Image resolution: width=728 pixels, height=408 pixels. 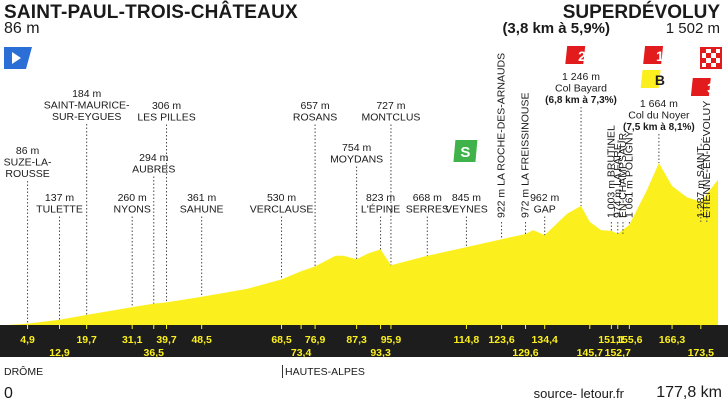 I want to click on place-label: 306 m, so click(x=166, y=106).